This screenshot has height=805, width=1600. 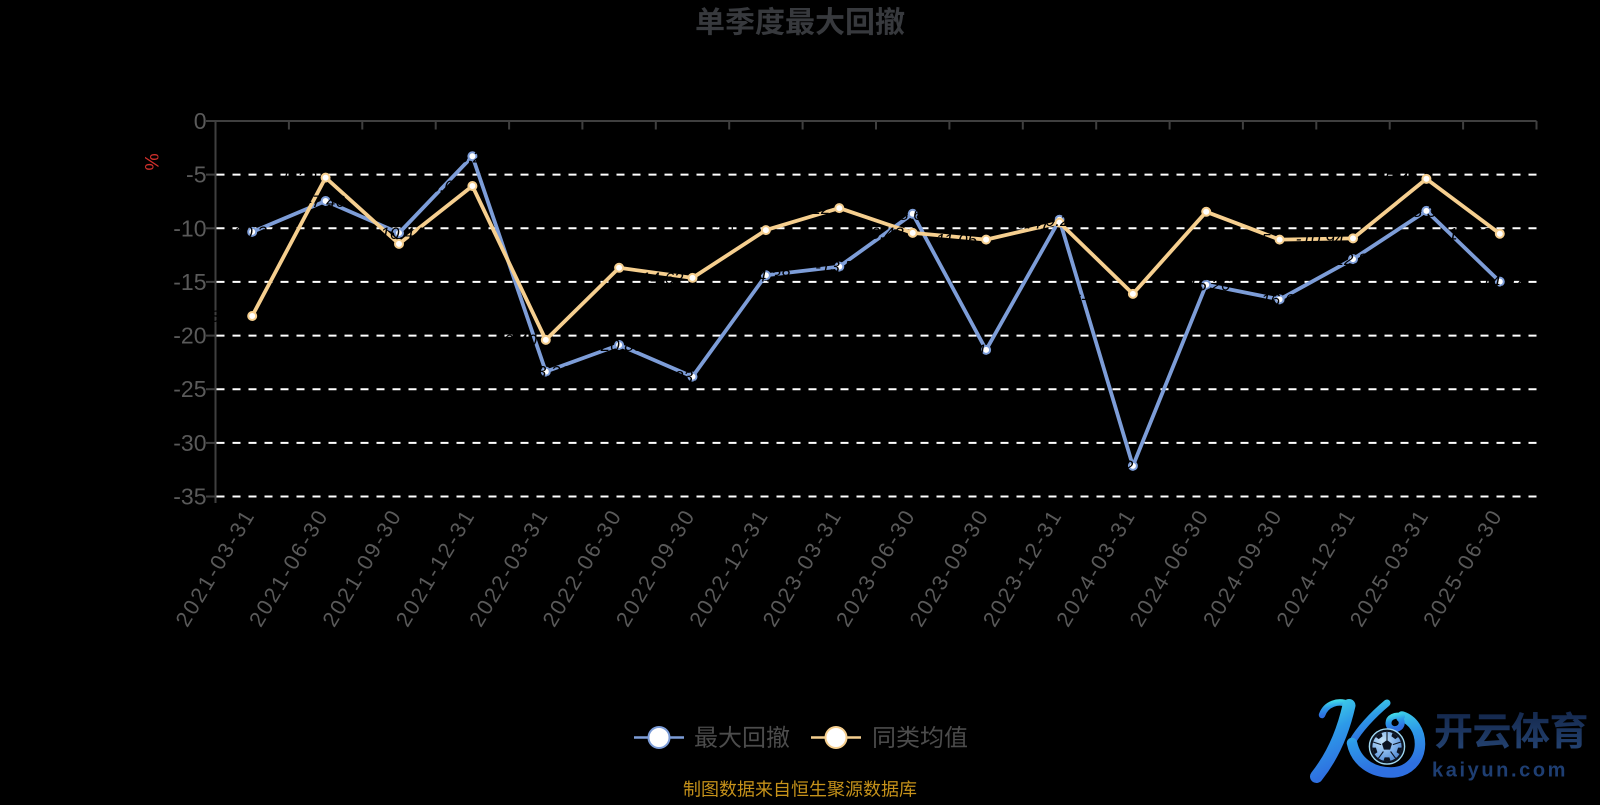 What do you see at coordinates (1426, 211) in the screenshot?
I see `svg-text: -8.38` at bounding box center [1426, 211].